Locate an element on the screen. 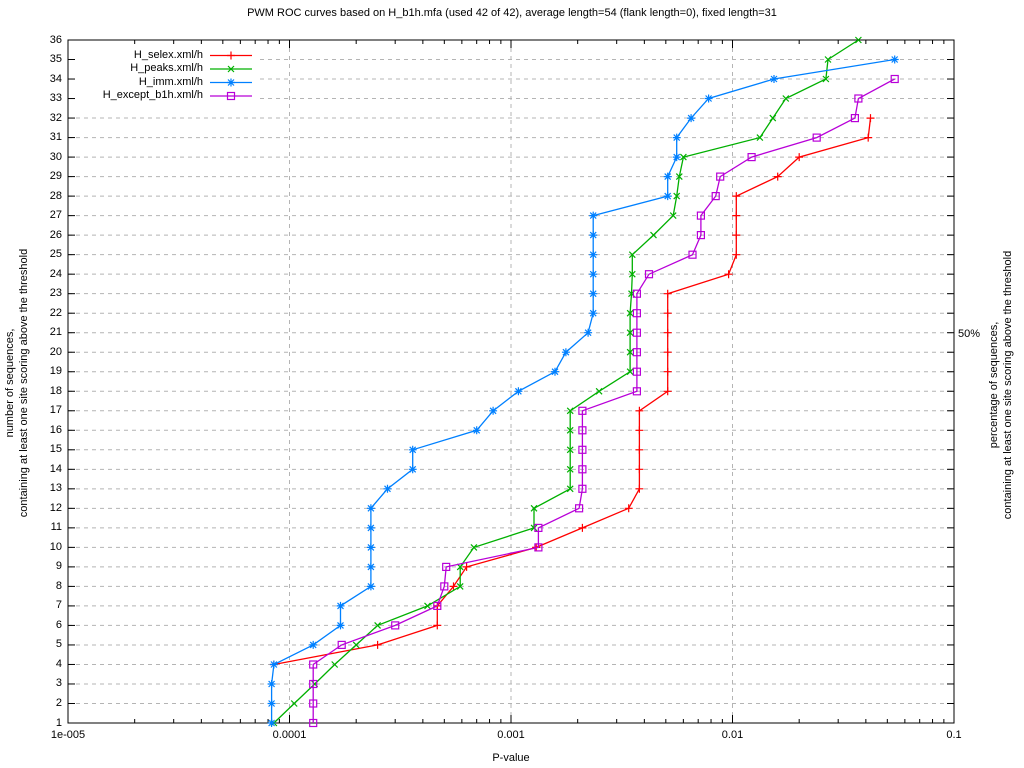  y-tick-label: 12 is located at coordinates (55, 507).